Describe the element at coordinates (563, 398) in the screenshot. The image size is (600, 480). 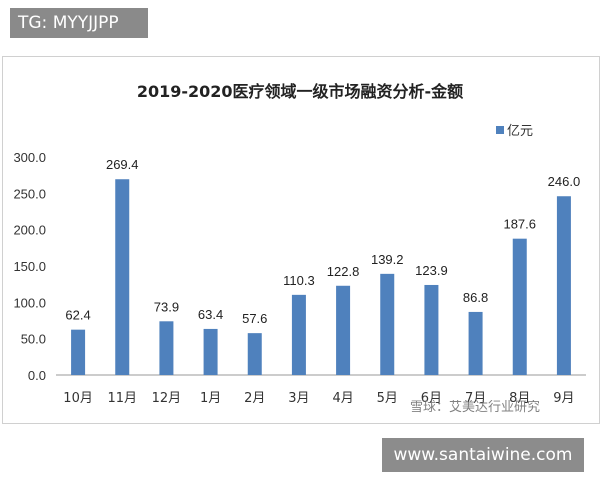
I see `category-label: 9月` at that location.